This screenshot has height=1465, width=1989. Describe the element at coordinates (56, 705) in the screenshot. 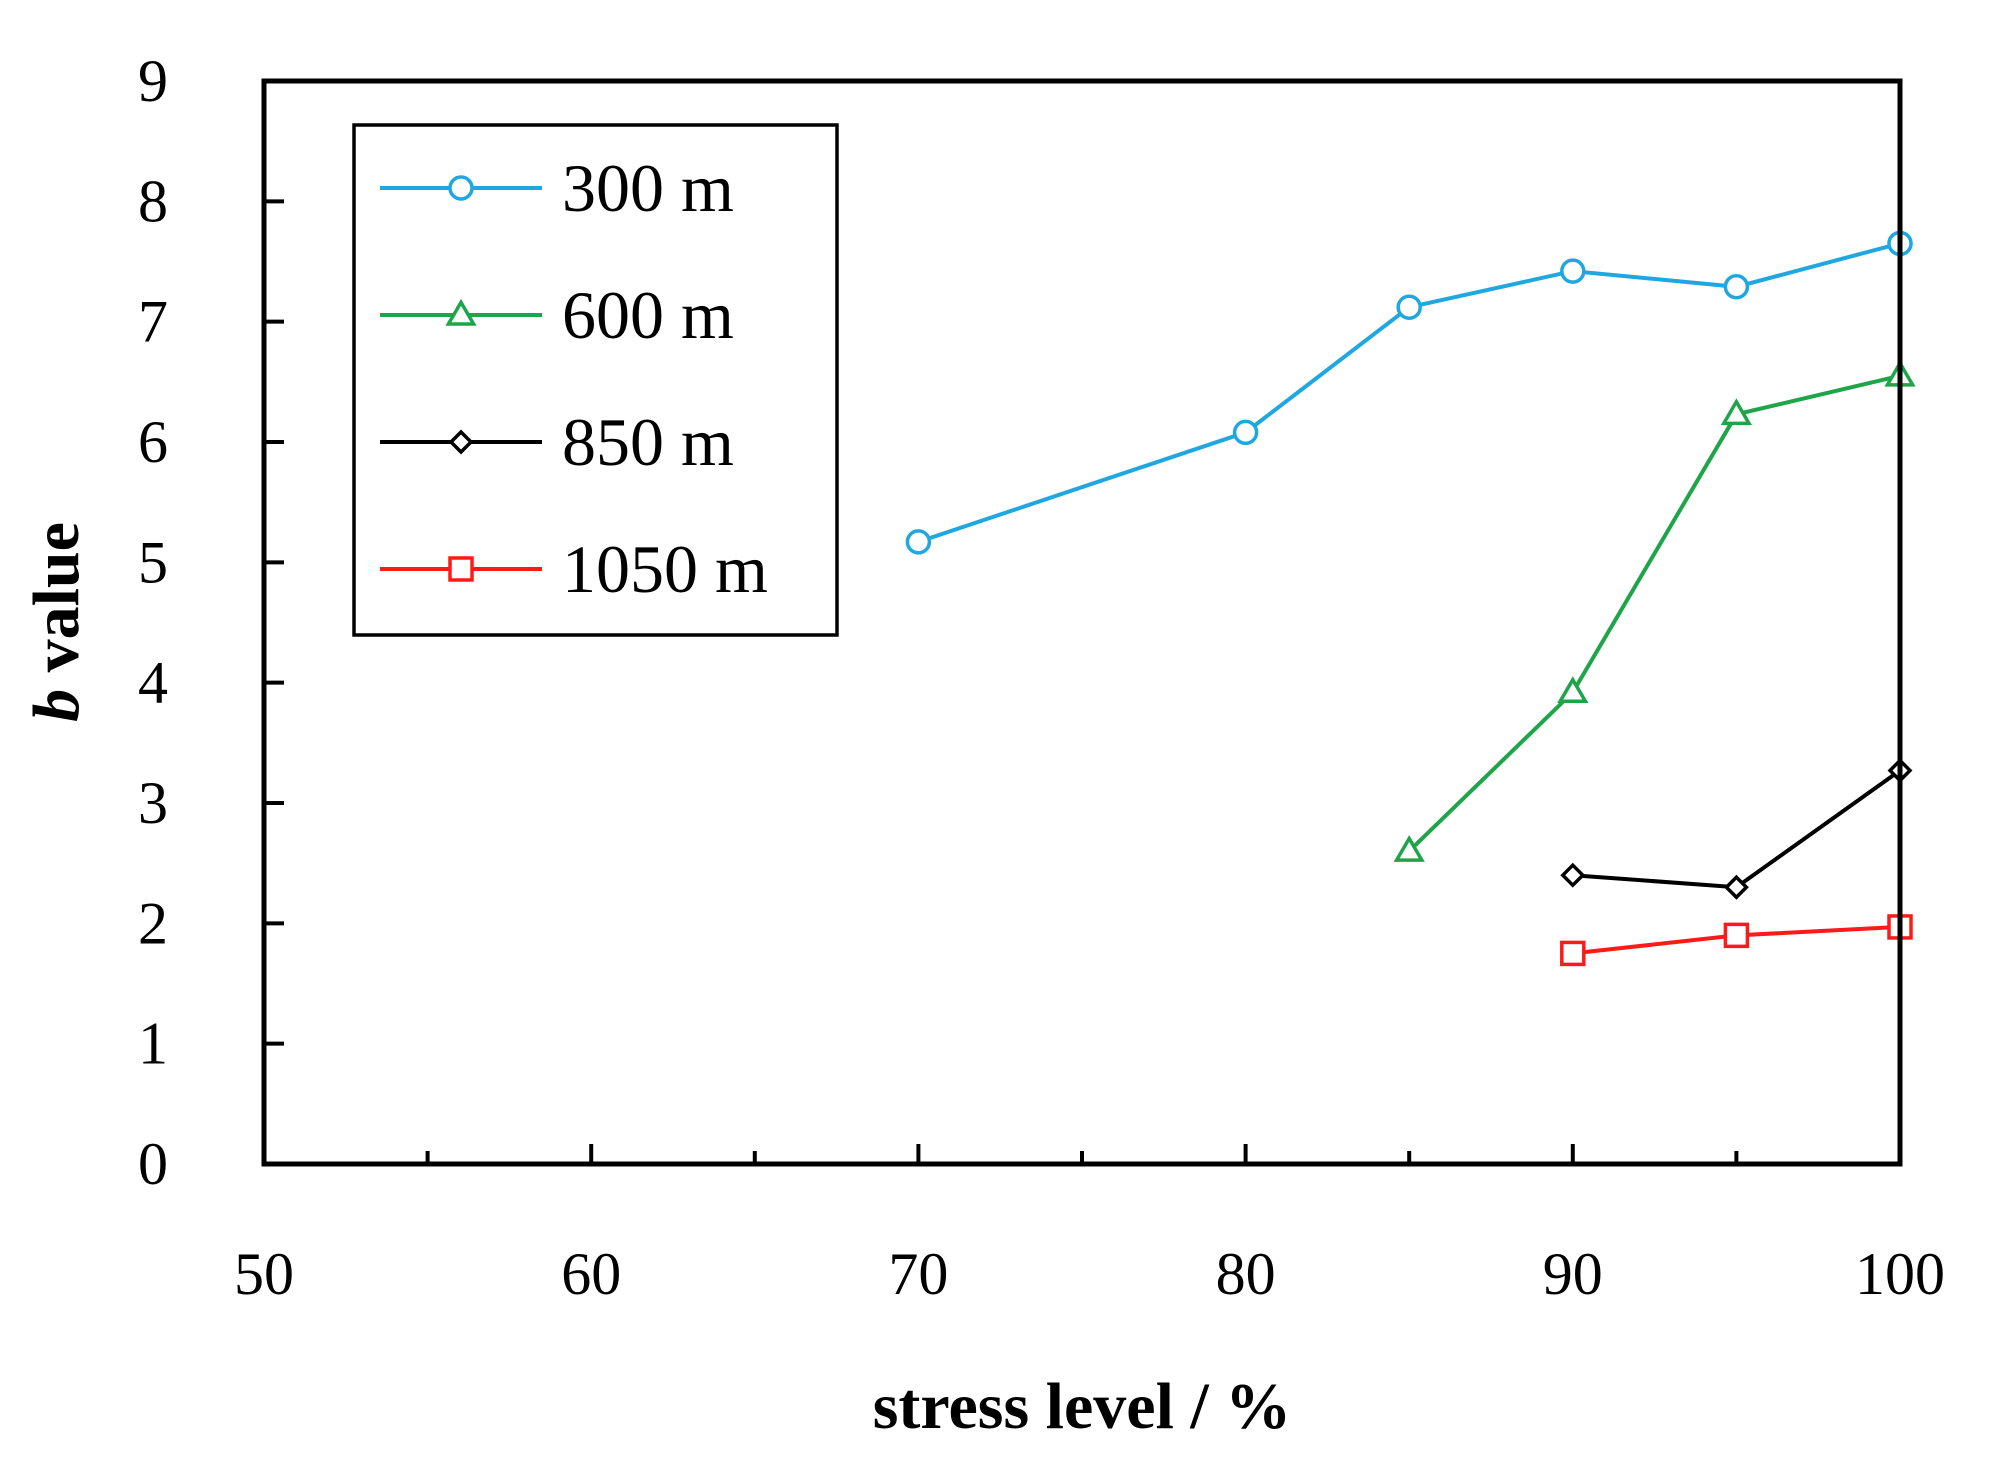

I see `y-axis-title-italic: b` at that location.